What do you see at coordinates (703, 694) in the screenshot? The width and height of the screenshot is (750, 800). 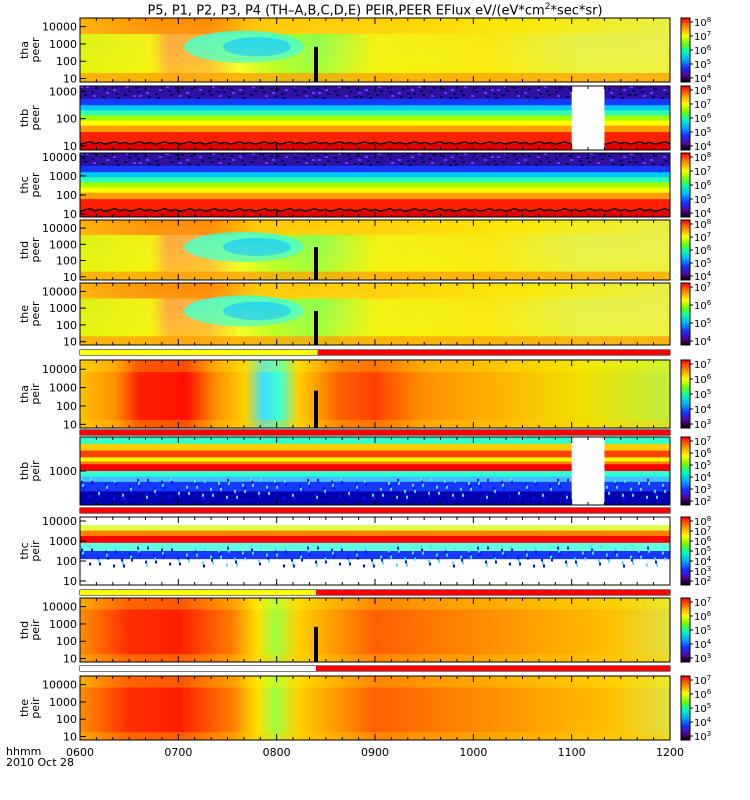 I see `colorbar-tick-label: 10⁶` at bounding box center [703, 694].